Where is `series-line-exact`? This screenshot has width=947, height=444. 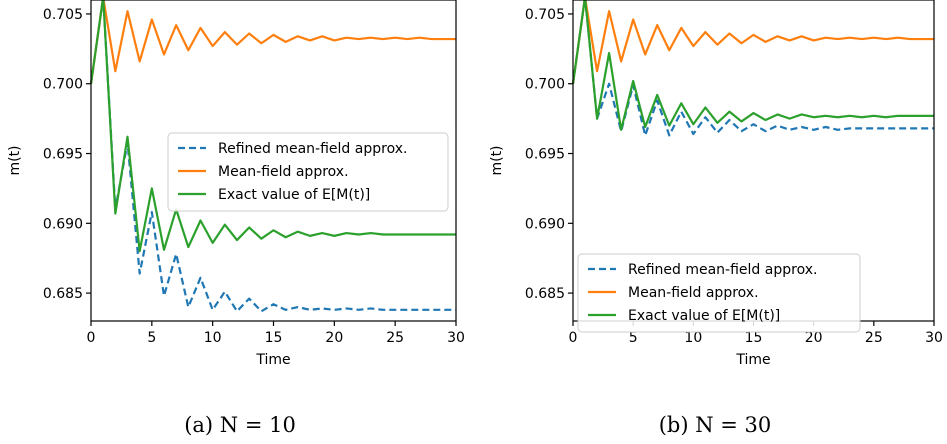
series-line-exact is located at coordinates (752, 65).